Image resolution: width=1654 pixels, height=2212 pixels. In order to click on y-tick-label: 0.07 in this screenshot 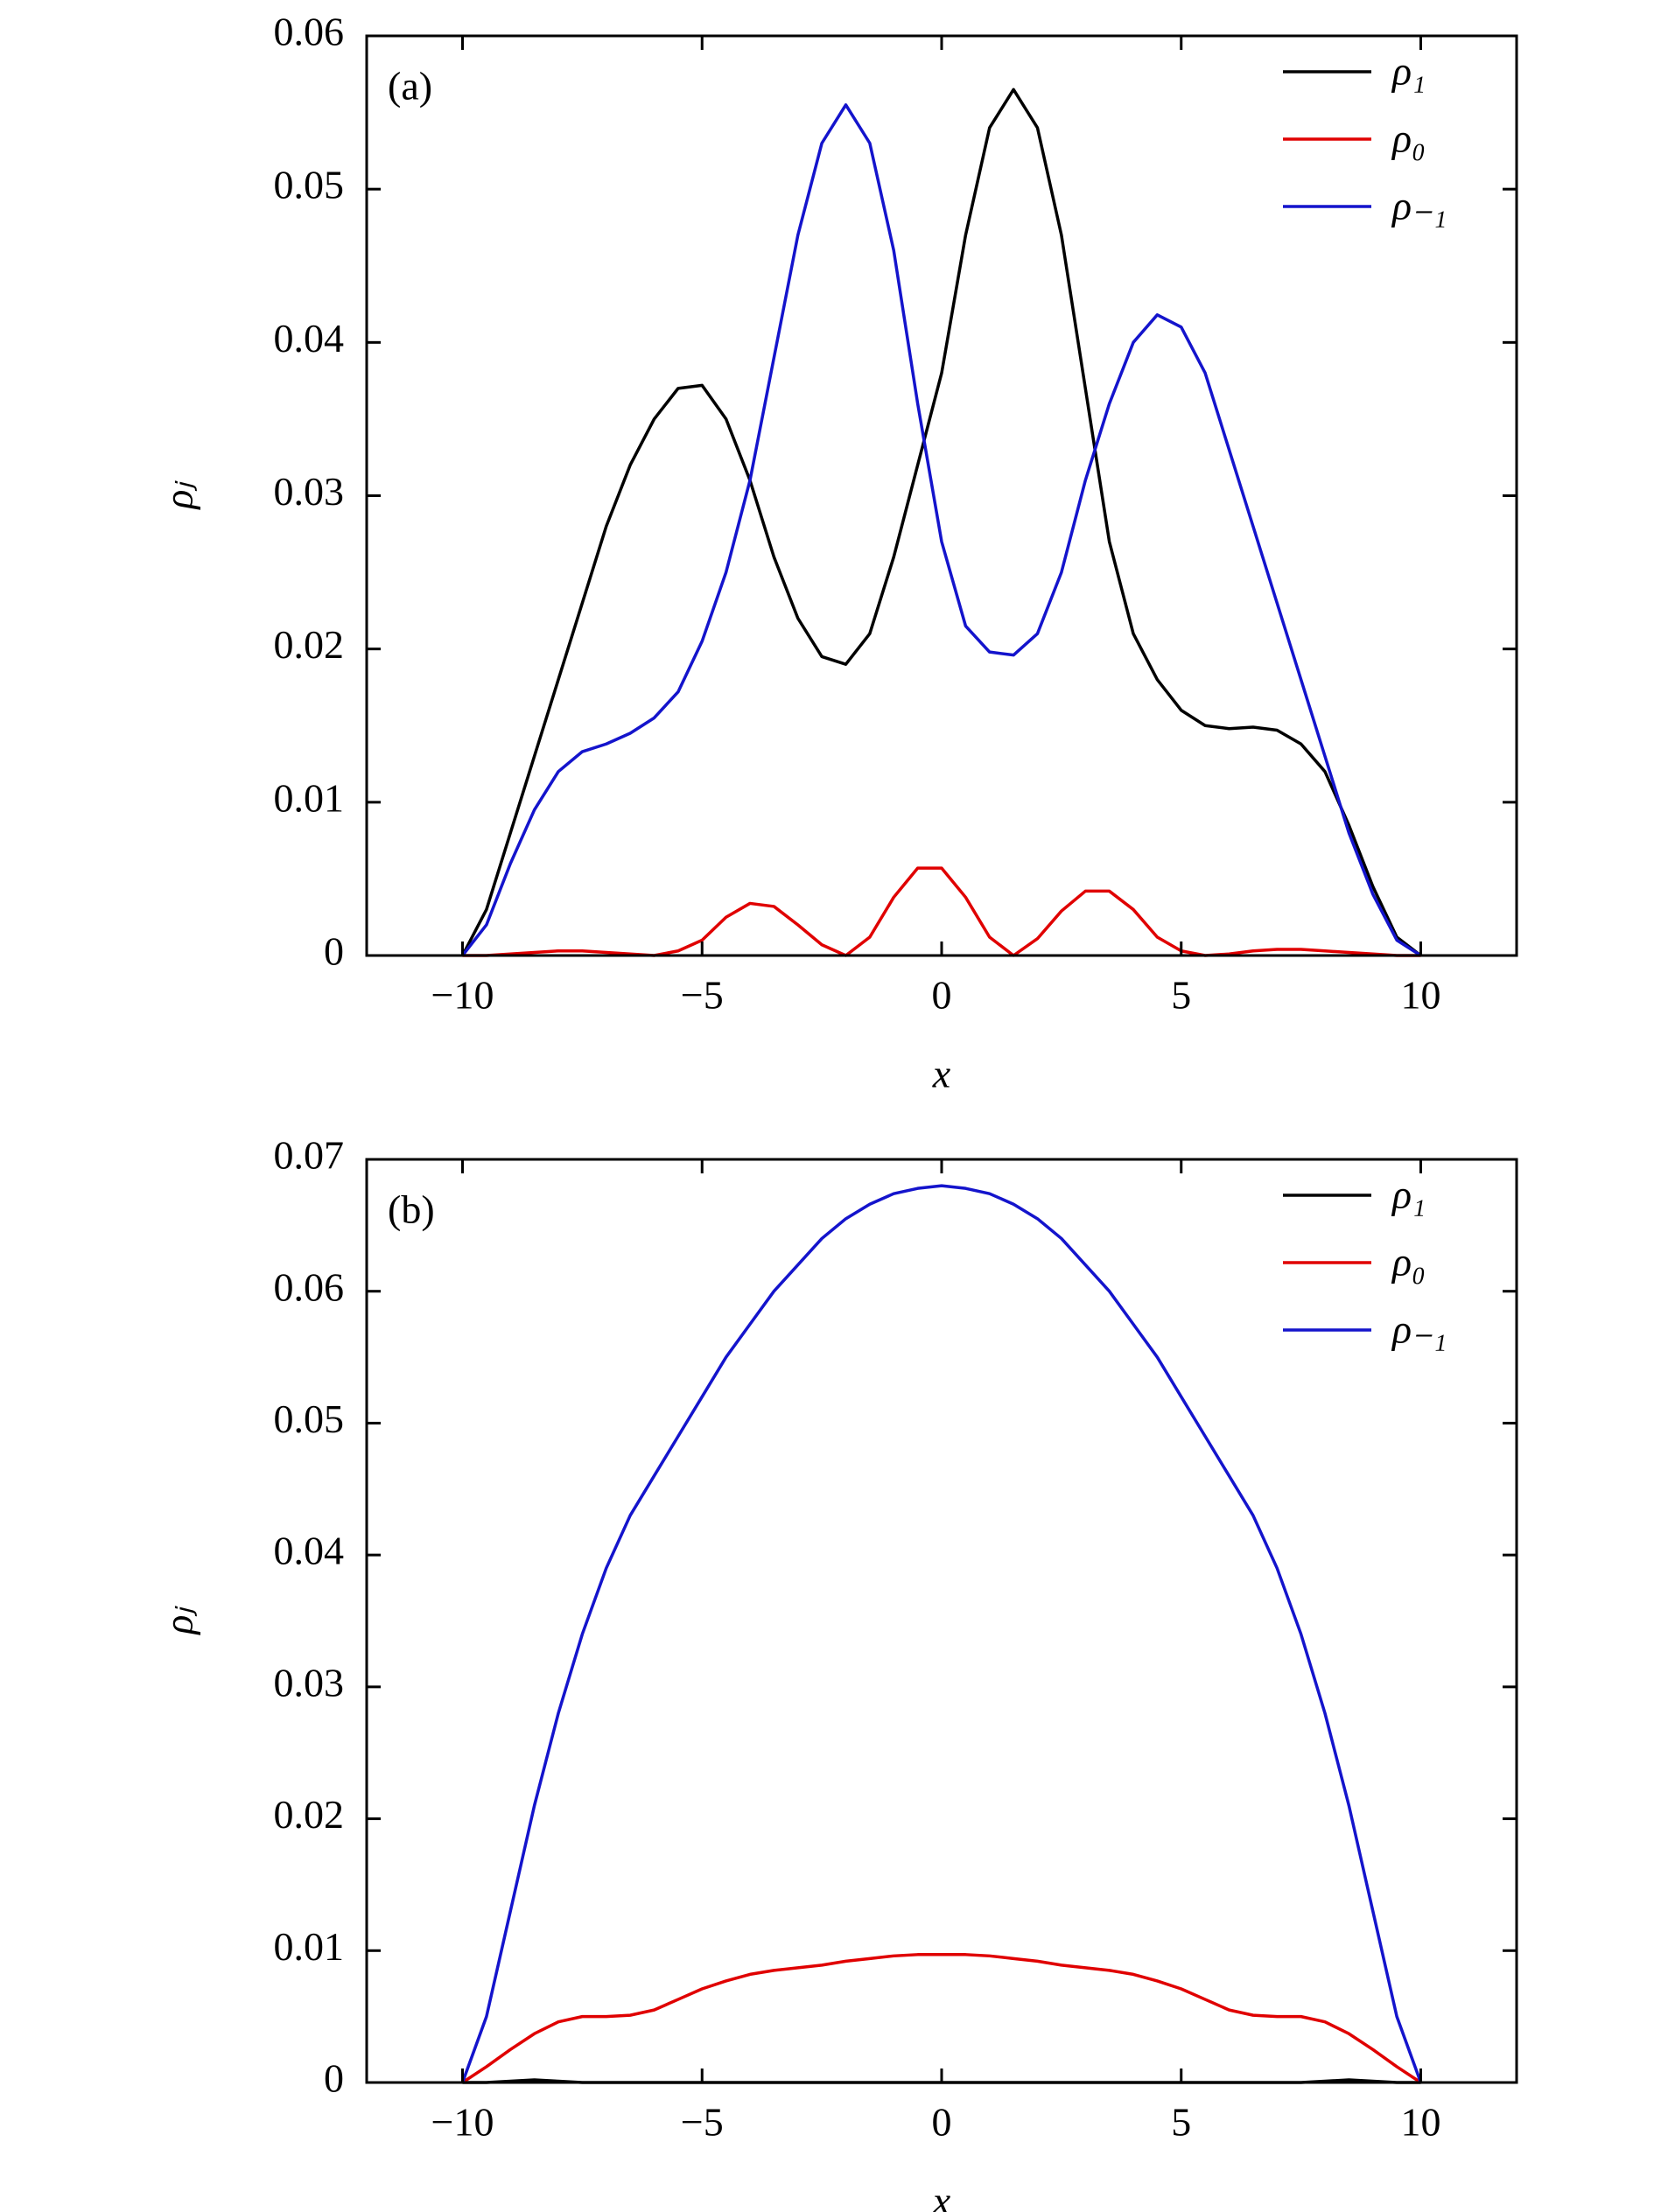, I will do `click(309, 1155)`.